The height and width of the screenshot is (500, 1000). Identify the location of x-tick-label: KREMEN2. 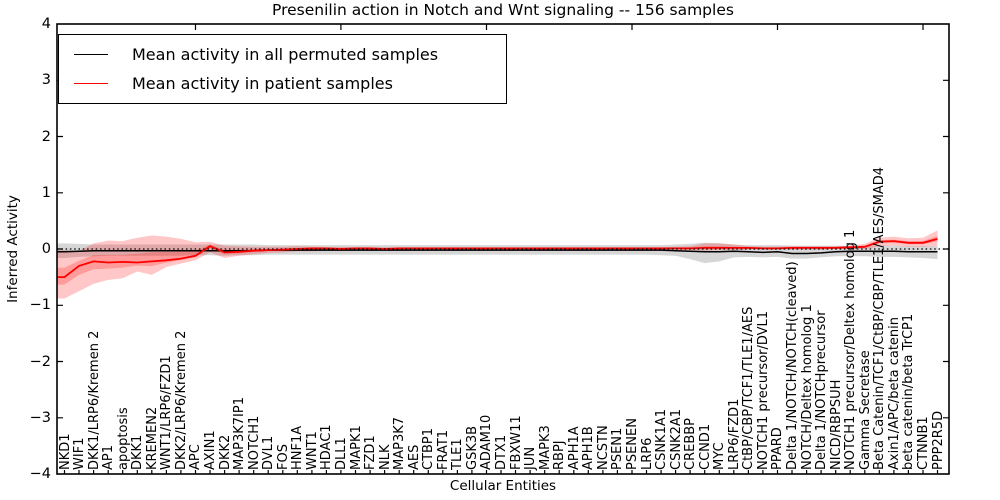
(152, 438).